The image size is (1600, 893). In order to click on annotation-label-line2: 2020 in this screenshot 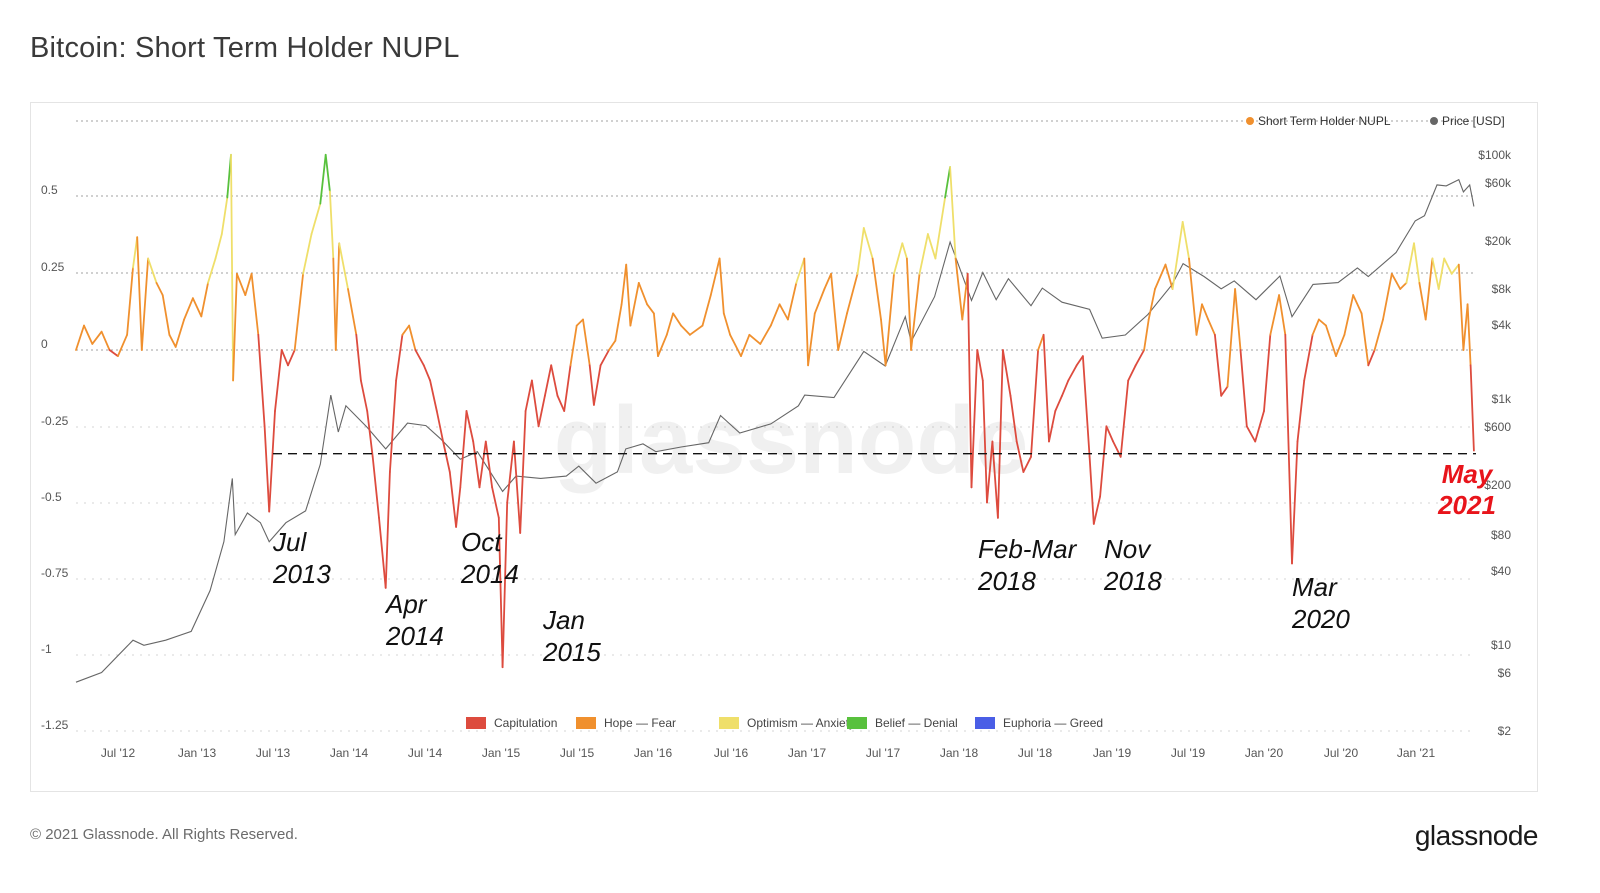, I will do `click(1320, 619)`.